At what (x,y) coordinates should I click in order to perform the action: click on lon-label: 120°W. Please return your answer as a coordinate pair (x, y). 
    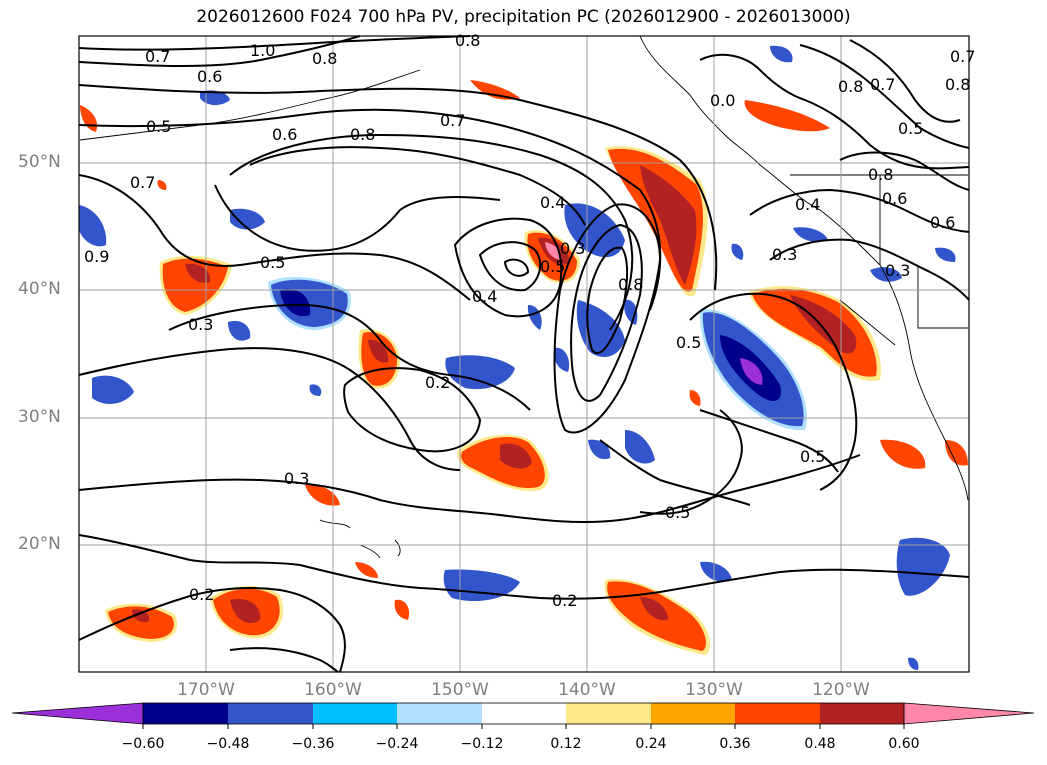
    Looking at the image, I should click on (841, 690).